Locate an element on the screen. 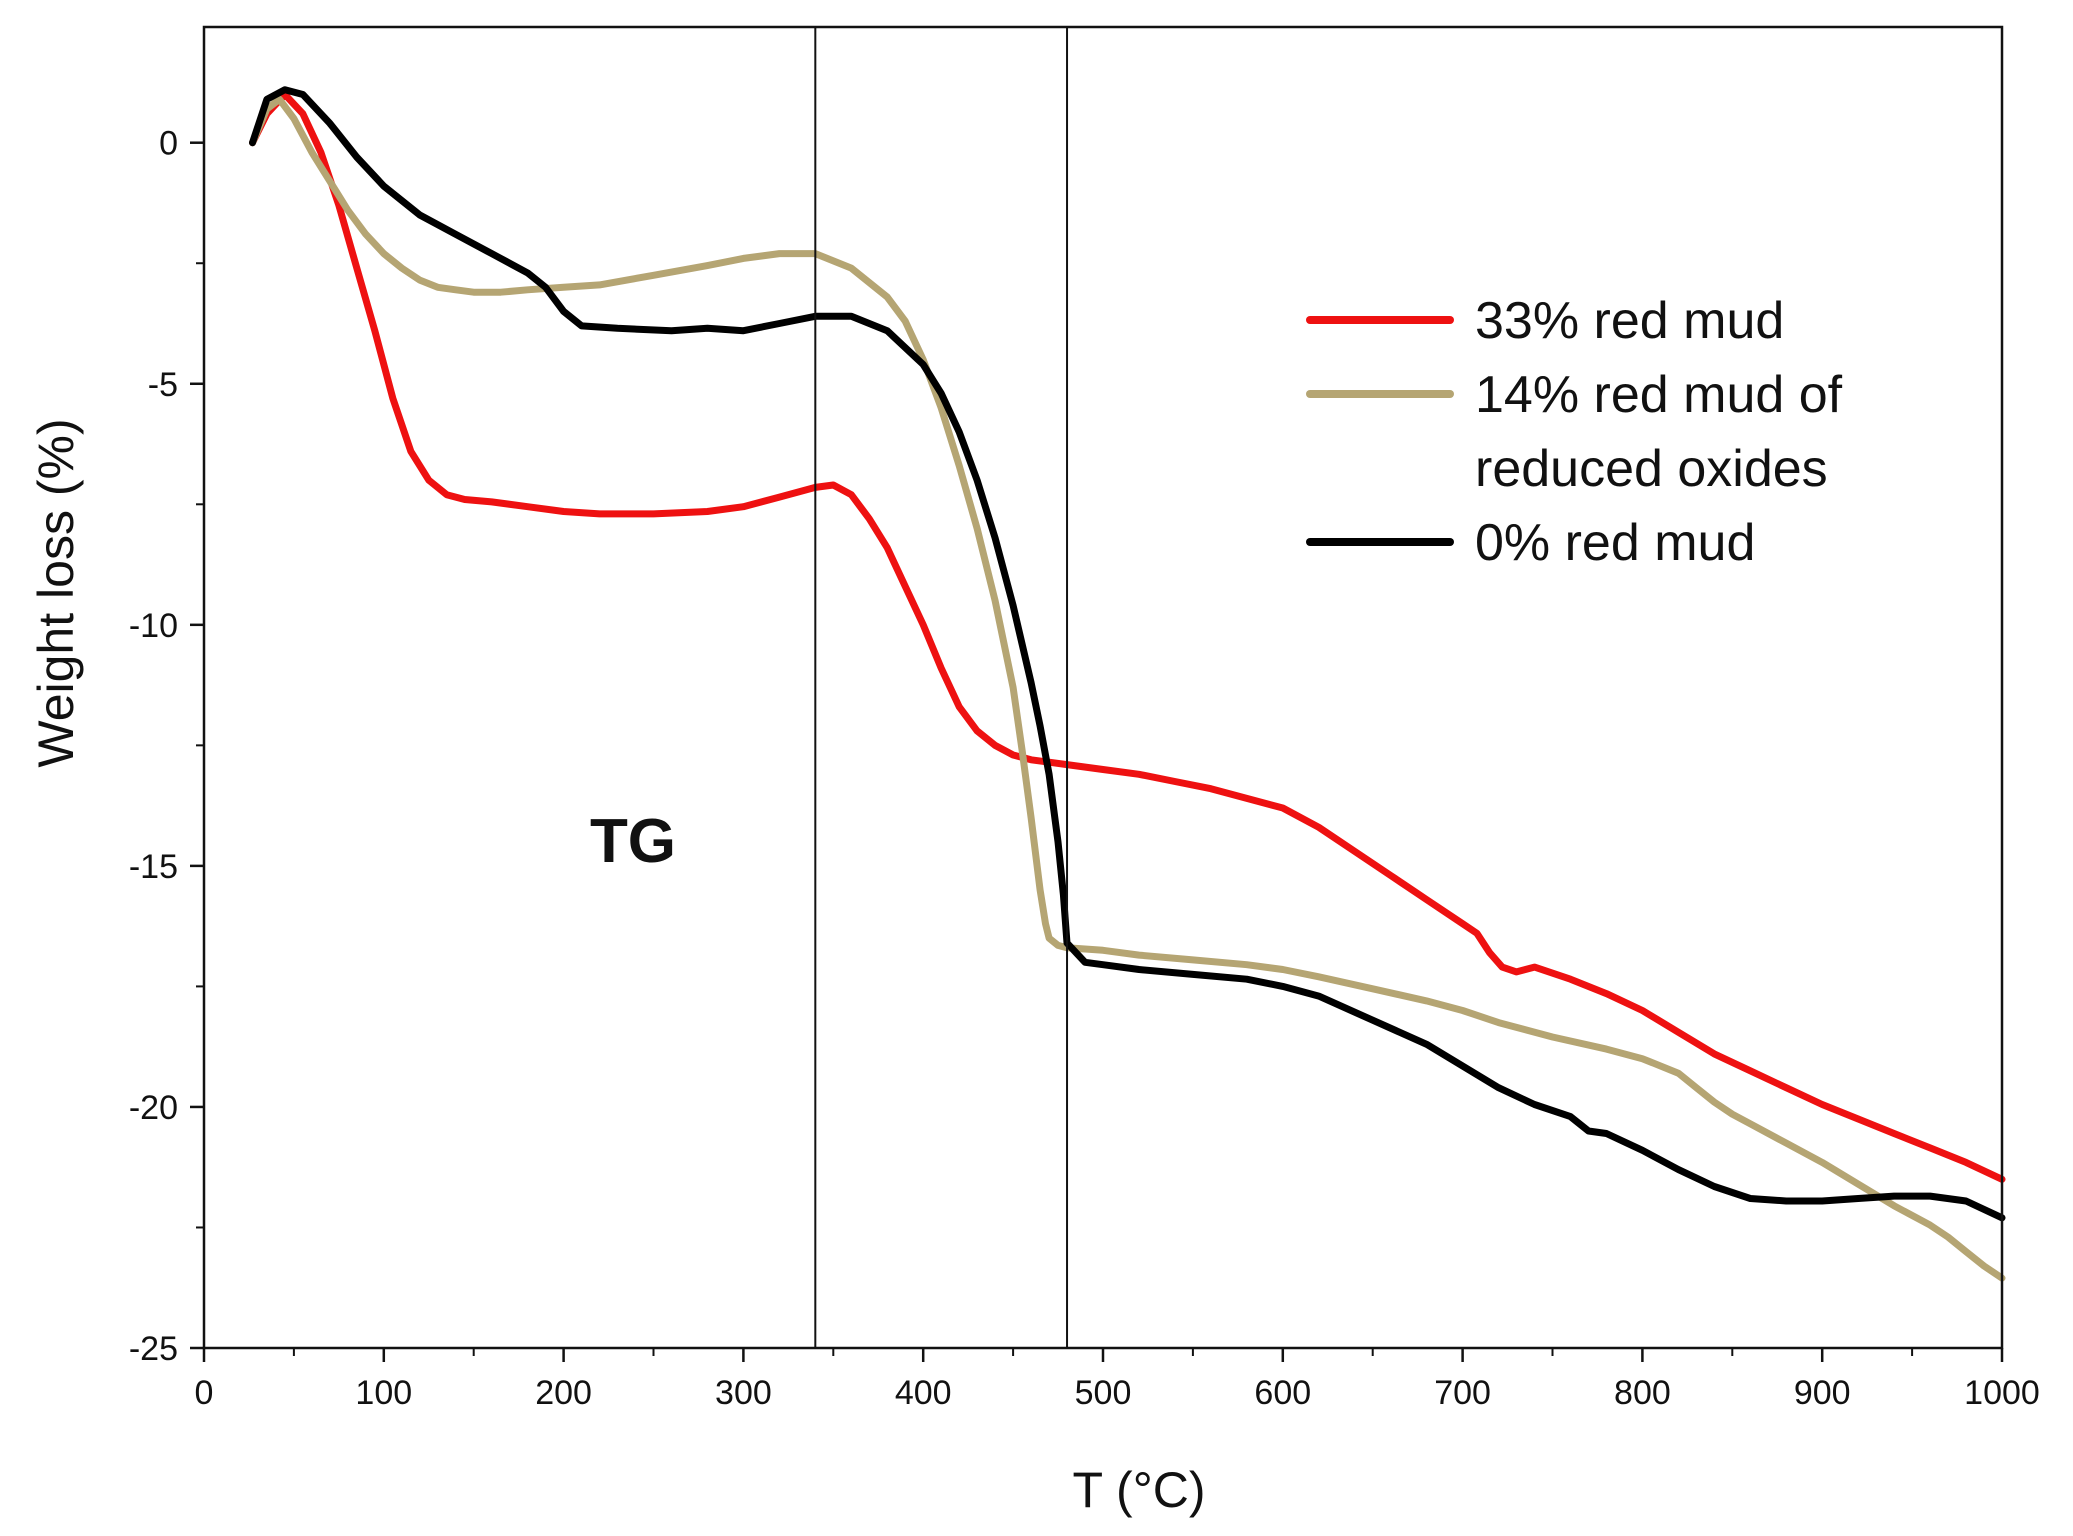 This screenshot has height=1536, width=2073. x-tick-label: 400 is located at coordinates (923, 1393).